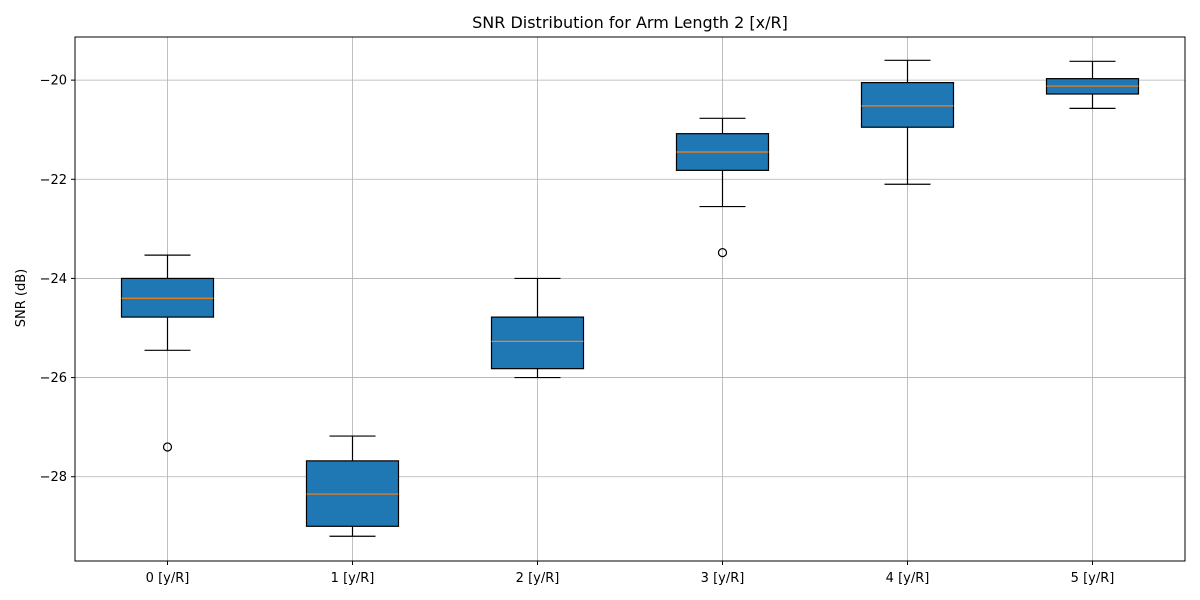  I want to click on x-tick-label: 2 [y/R], so click(538, 578).